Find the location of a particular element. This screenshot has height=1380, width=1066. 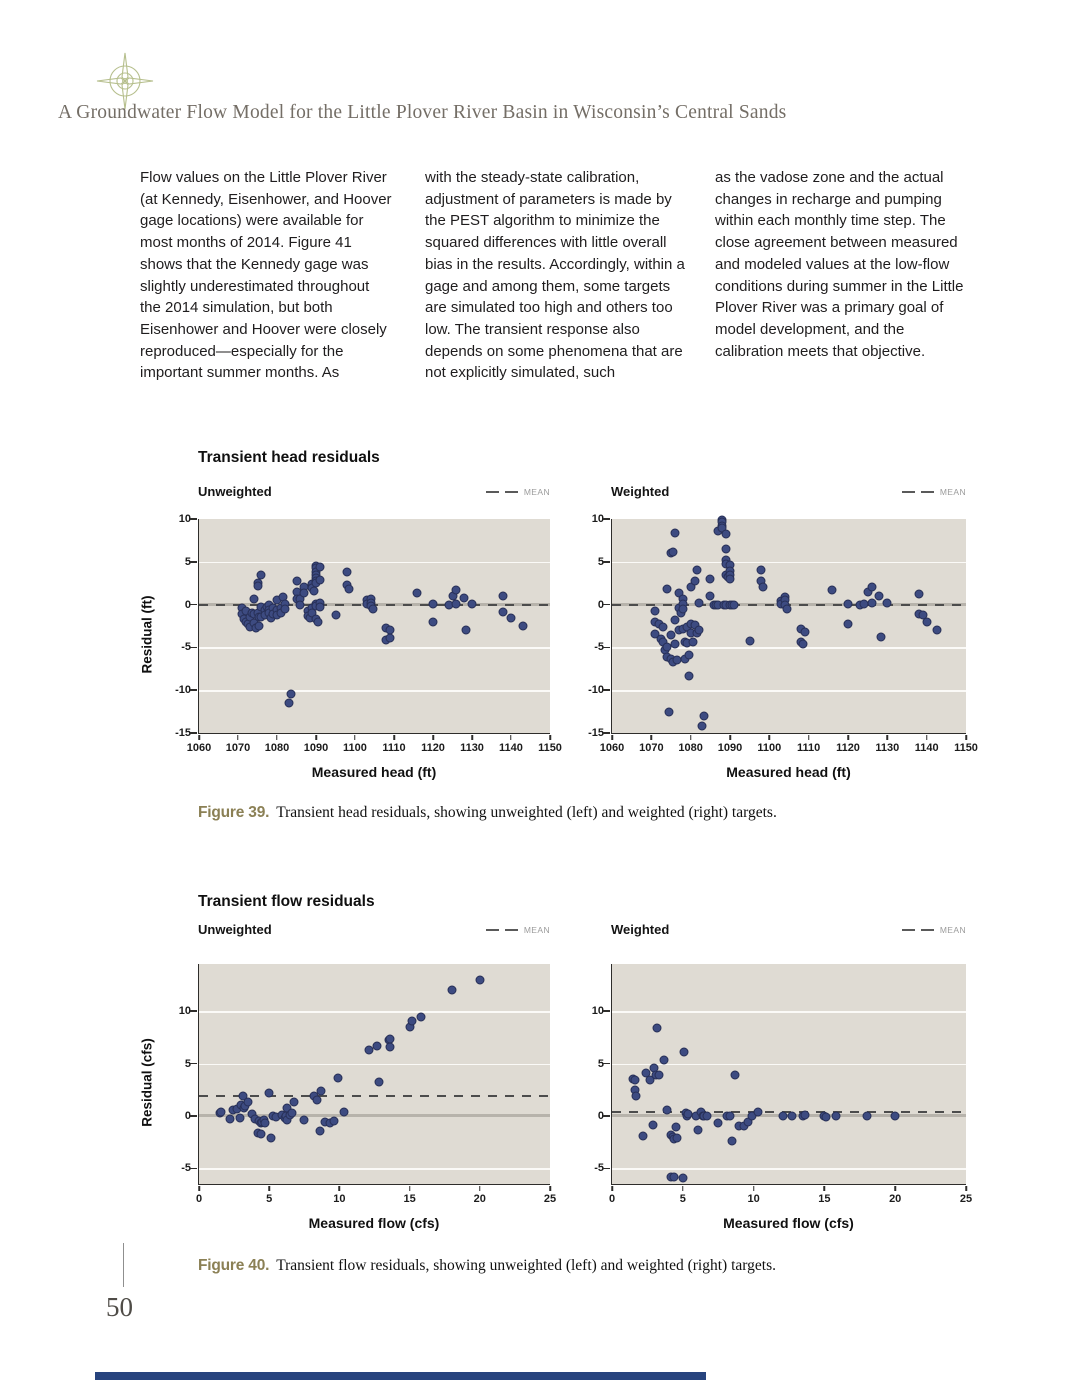

x-tick-label: 1090 is located at coordinates (730, 748).